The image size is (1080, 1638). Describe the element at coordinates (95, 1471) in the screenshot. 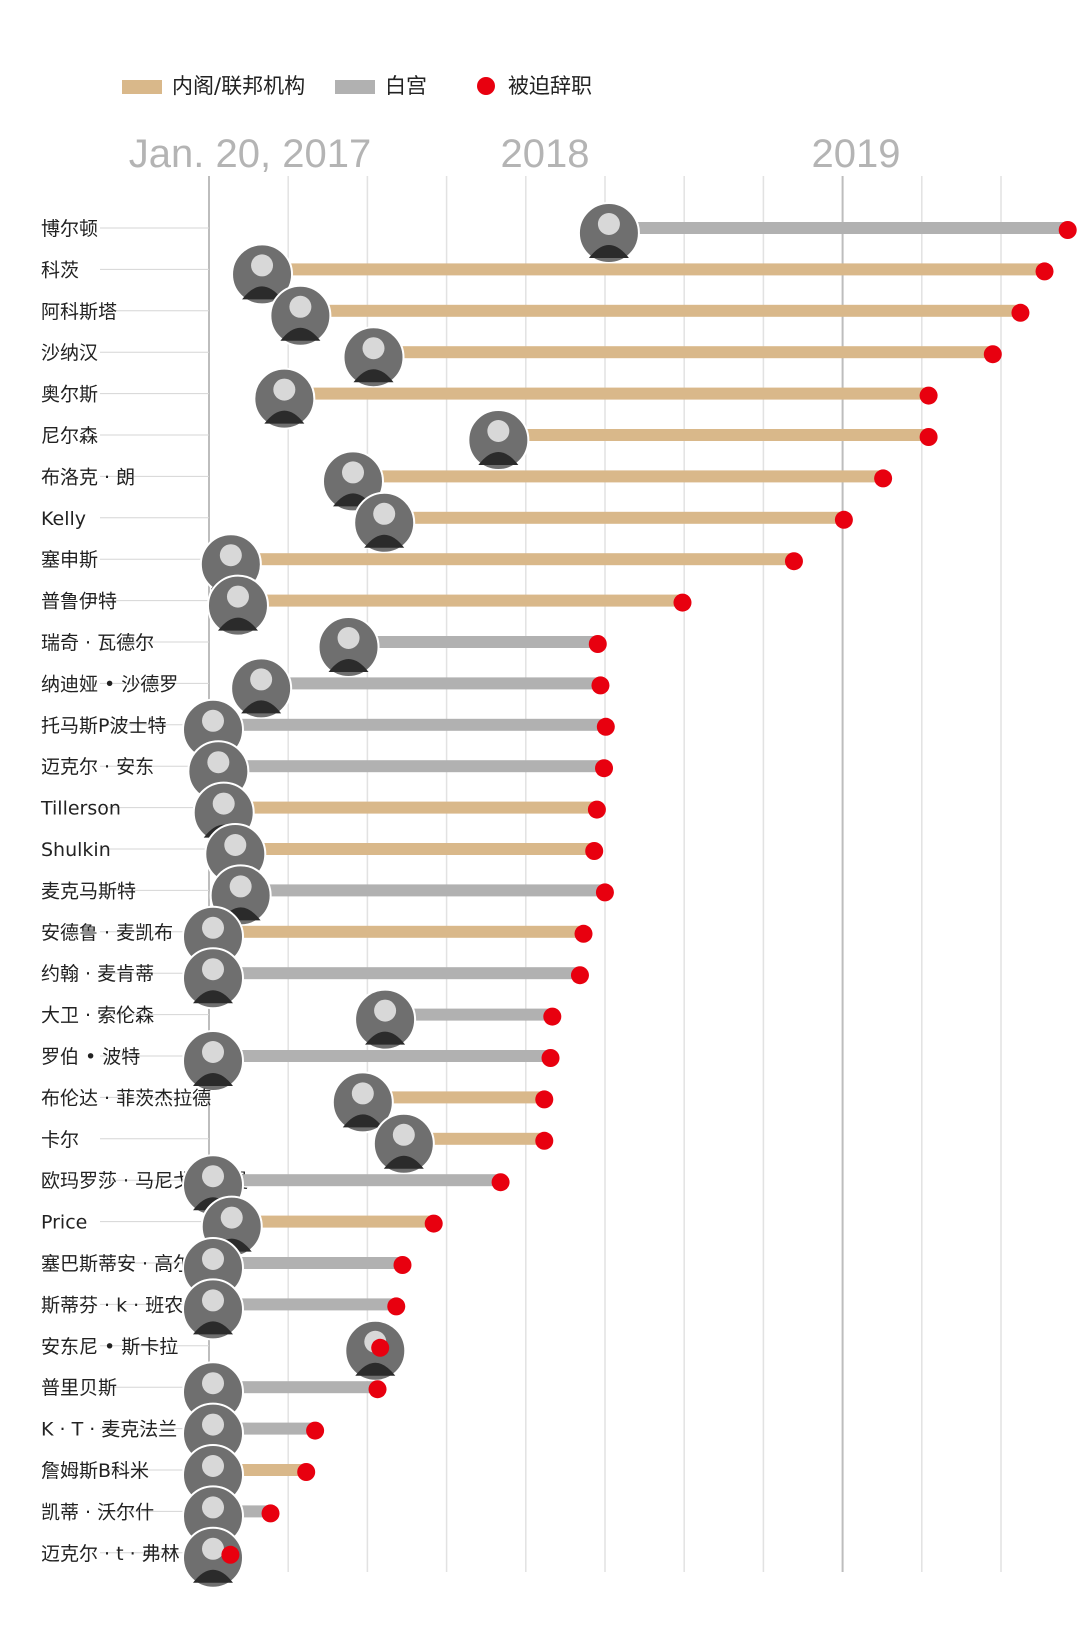

I see `row-name-label: 詹姆斯B科米` at that location.